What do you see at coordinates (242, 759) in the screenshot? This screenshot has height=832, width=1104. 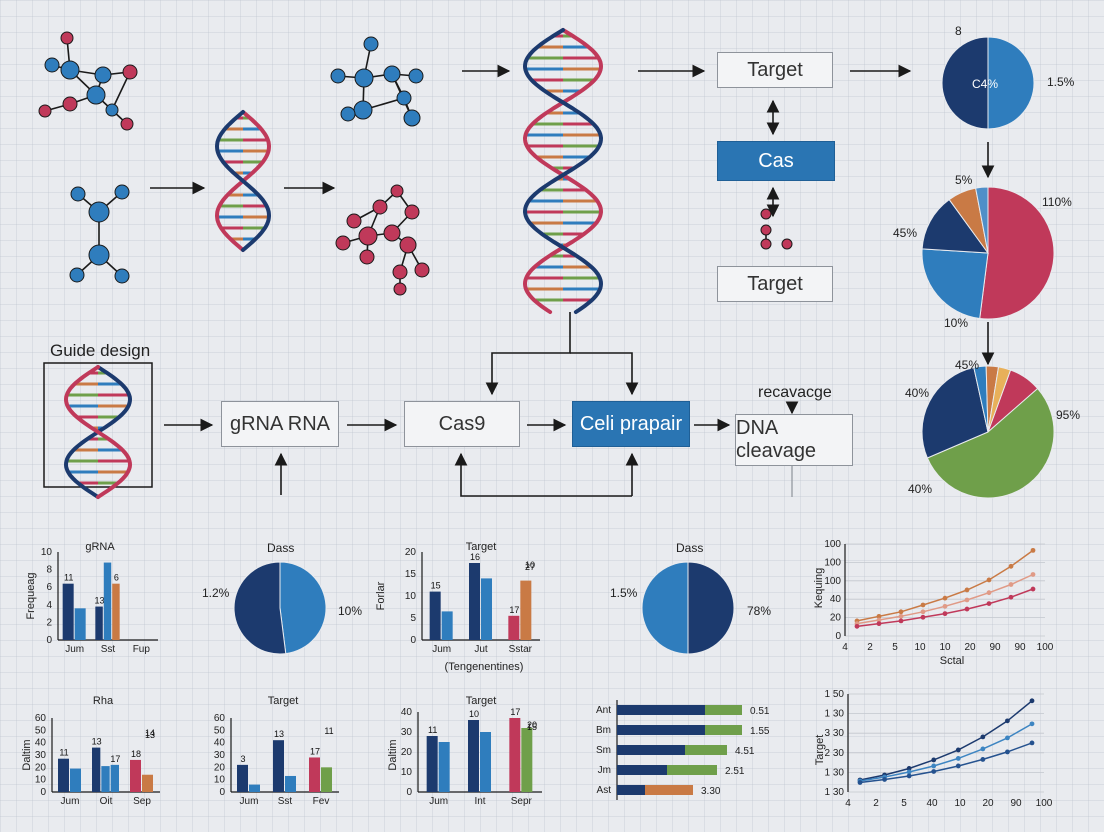 I see `chart-5-data-label: 3` at bounding box center [242, 759].